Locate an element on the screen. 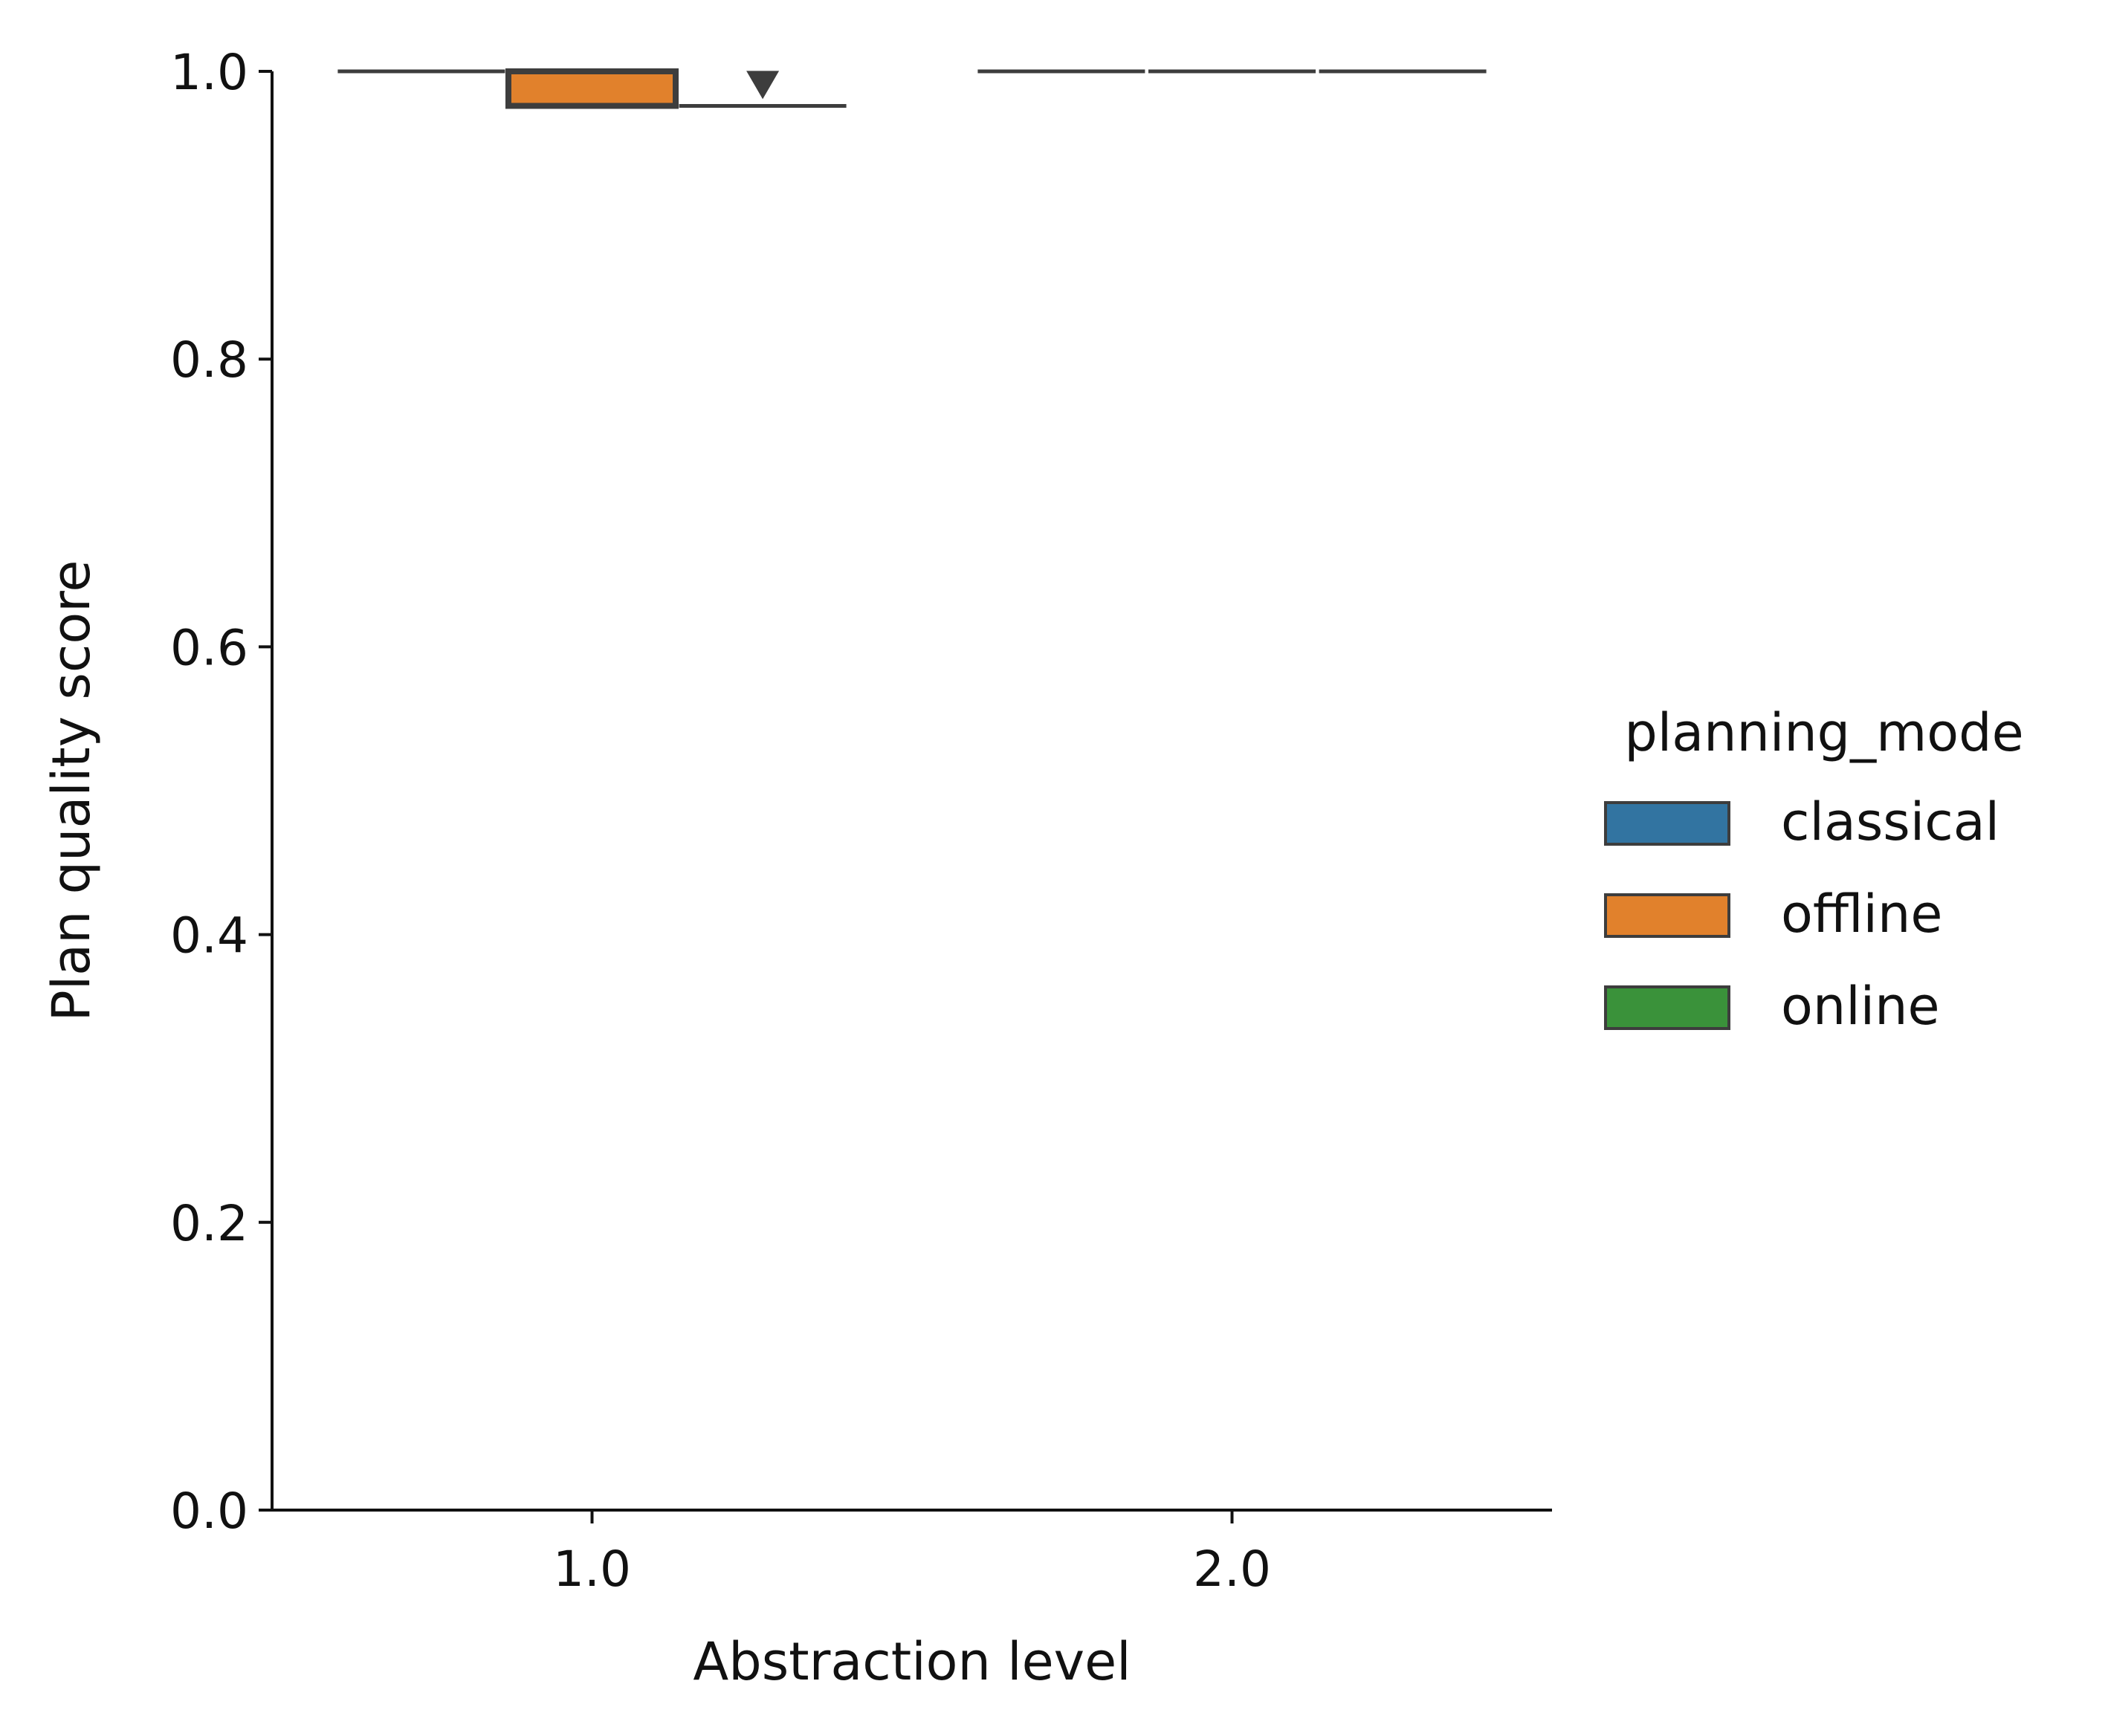 The height and width of the screenshot is (1736, 2108). legend-swatch-online is located at coordinates (1667, 1007).